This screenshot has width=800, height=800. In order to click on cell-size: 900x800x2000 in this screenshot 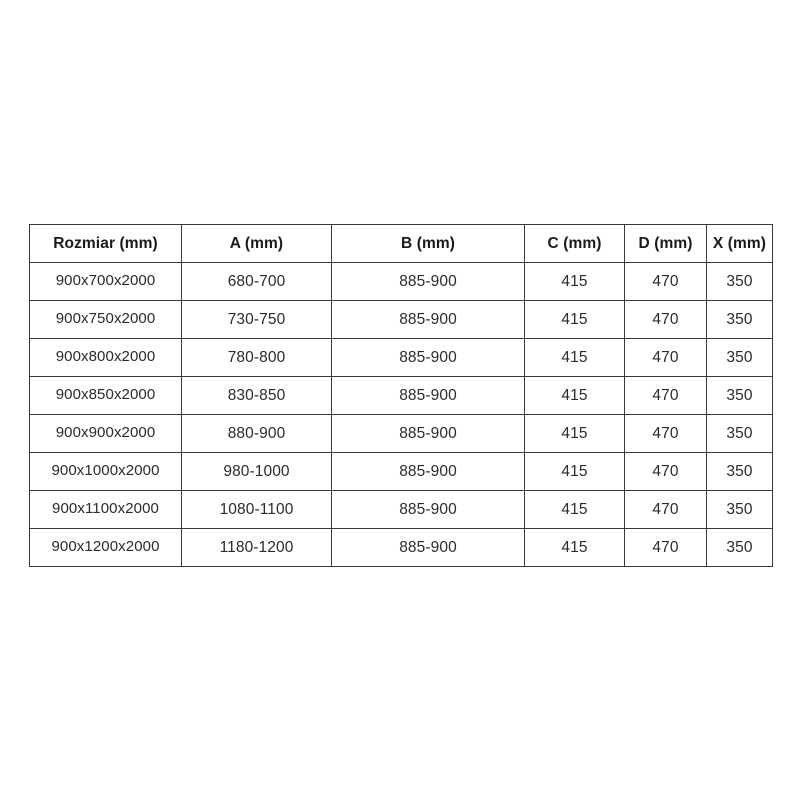, I will do `click(105, 357)`.